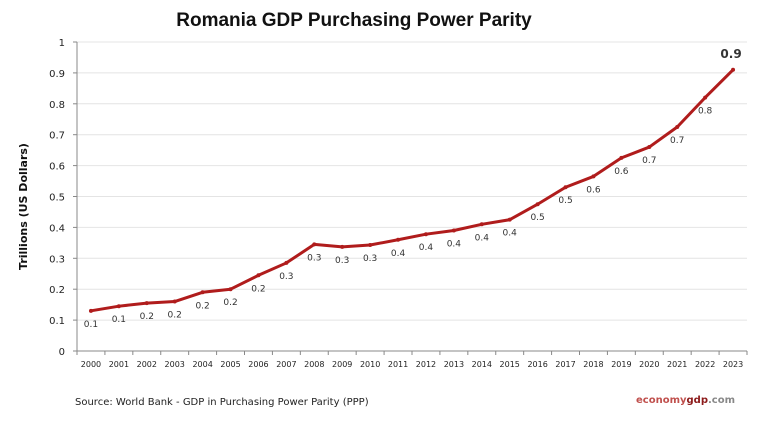  Describe the element at coordinates (454, 364) in the screenshot. I see `x-tick-label: 2013` at that location.